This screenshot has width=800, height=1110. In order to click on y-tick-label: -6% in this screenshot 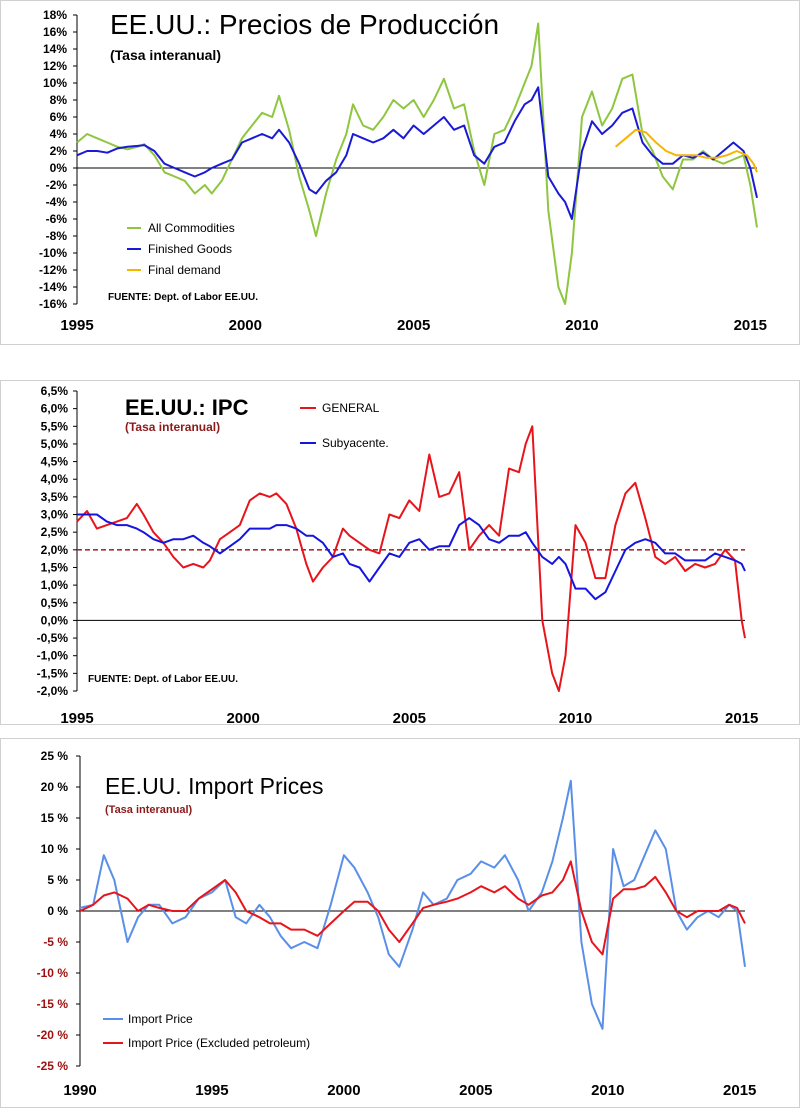, I will do `click(57, 219)`.